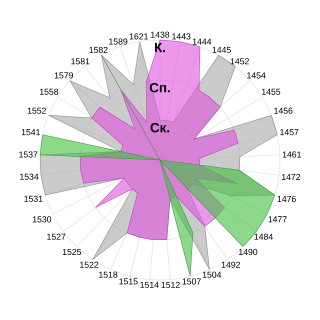  Describe the element at coordinates (231, 265) in the screenshot. I see `spoke-label: 1492` at that location.